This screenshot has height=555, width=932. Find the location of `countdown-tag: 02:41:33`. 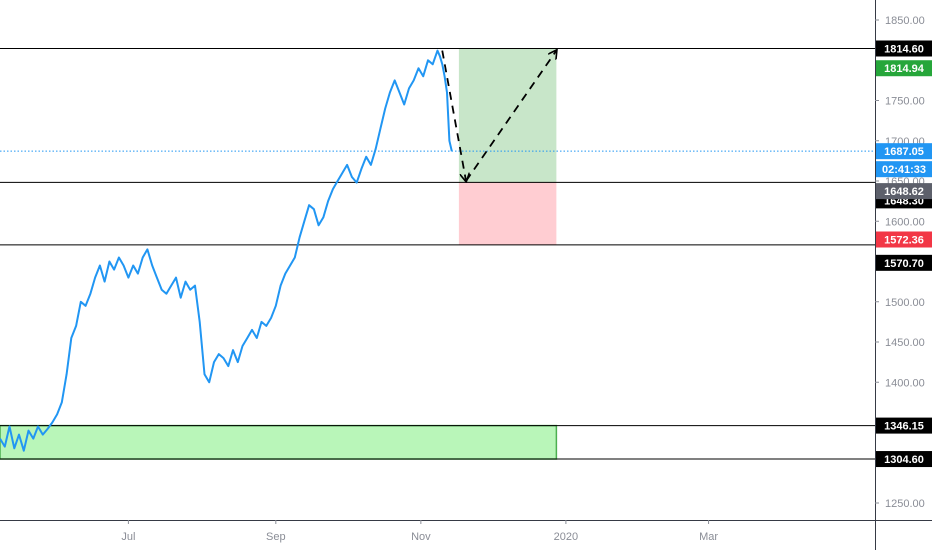

countdown-tag: 02:41:33 is located at coordinates (904, 170).